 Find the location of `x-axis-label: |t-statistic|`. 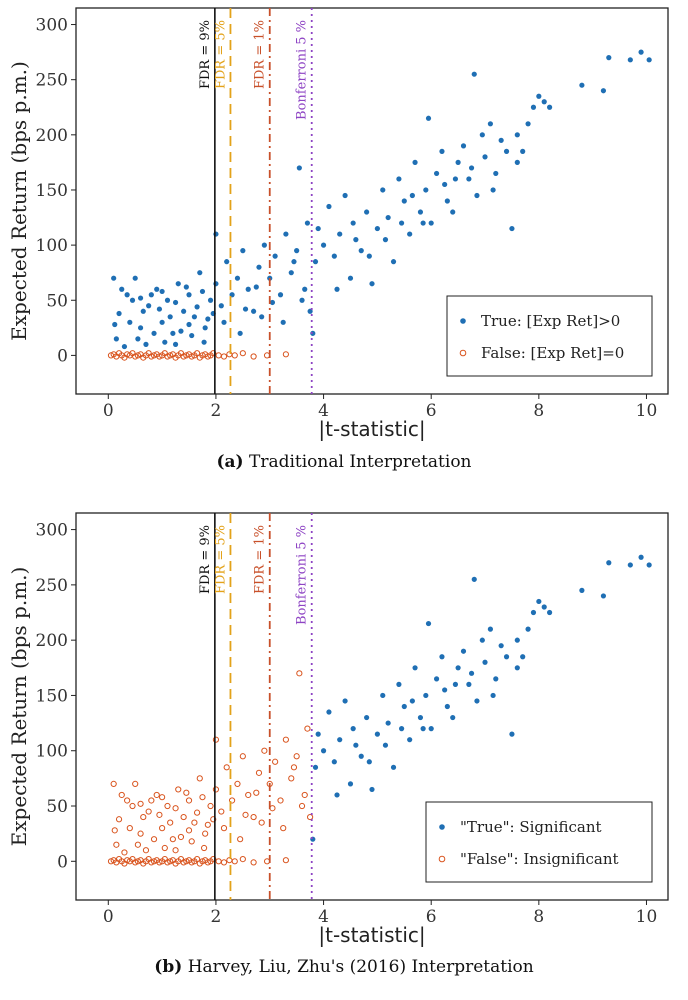

x-axis-label: |t-statistic| is located at coordinates (371, 429).